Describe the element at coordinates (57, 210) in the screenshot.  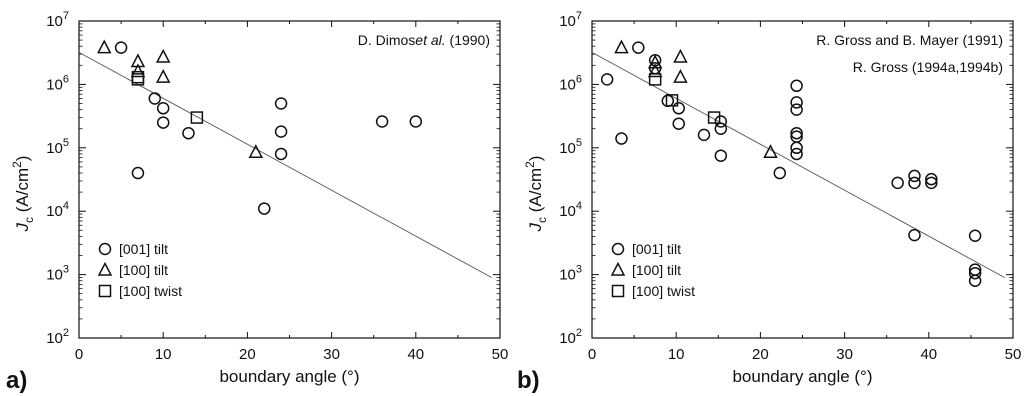
I see `y-tick-label: 10⁴` at that location.